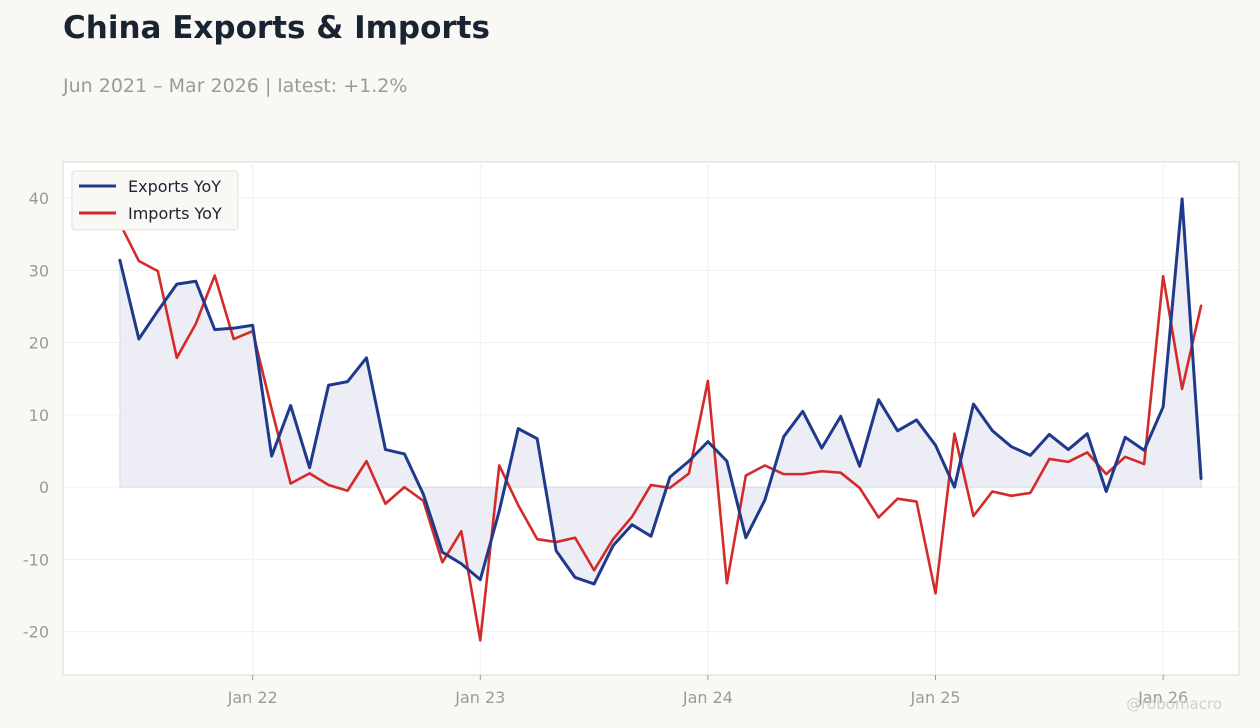  I want to click on y-tick-label: 20, so click(39, 343).